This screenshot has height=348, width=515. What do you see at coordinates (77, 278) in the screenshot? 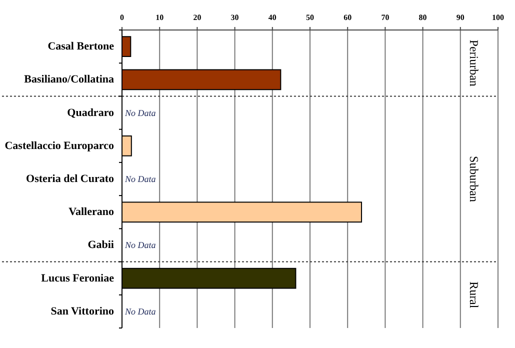
I see `y-tick-label: Lucus Feroniae` at bounding box center [77, 278].